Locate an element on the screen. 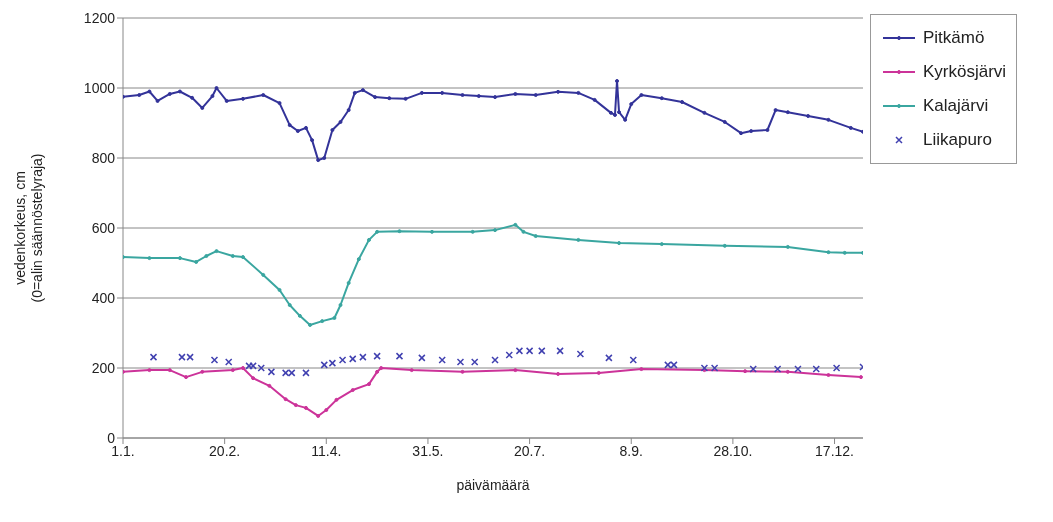  x-tick-label: 17.12. is located at coordinates (835, 450).